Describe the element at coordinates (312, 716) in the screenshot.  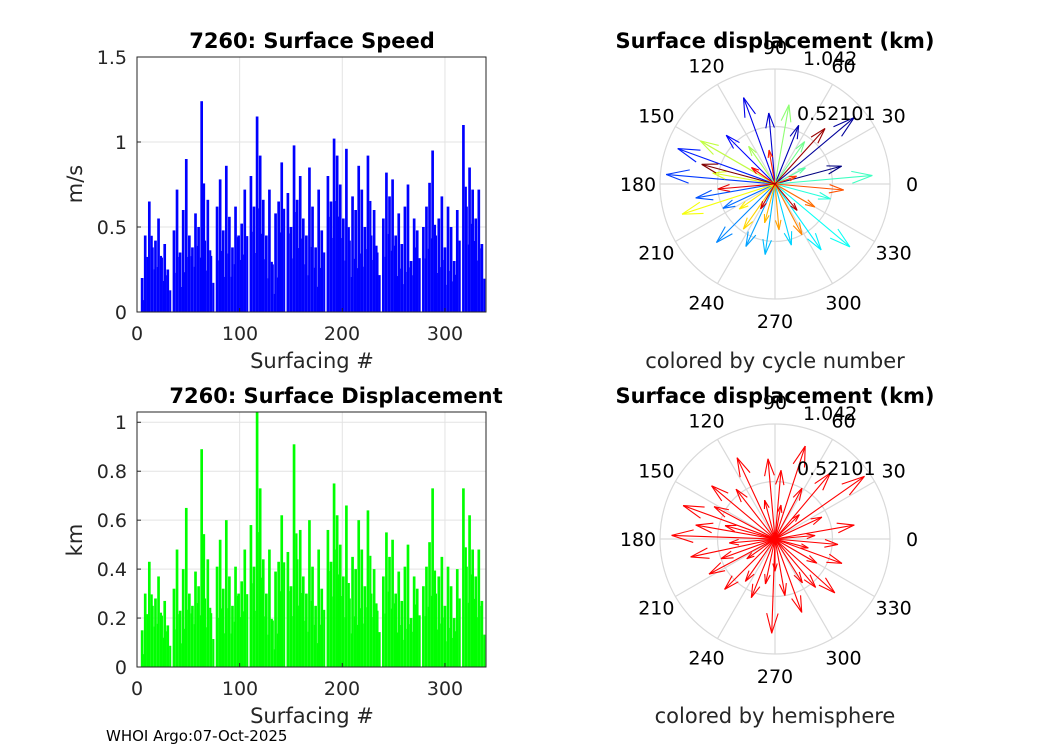
I see `displacement-xlabel: Surfacing #` at that location.